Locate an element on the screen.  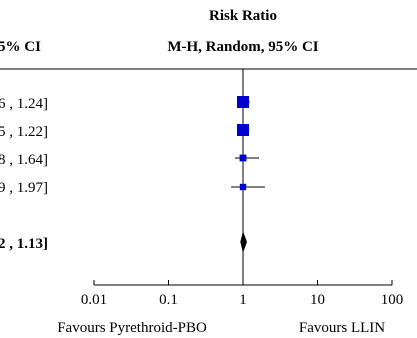
risk-ratio-title: Risk Ratio is located at coordinates (243, 16).